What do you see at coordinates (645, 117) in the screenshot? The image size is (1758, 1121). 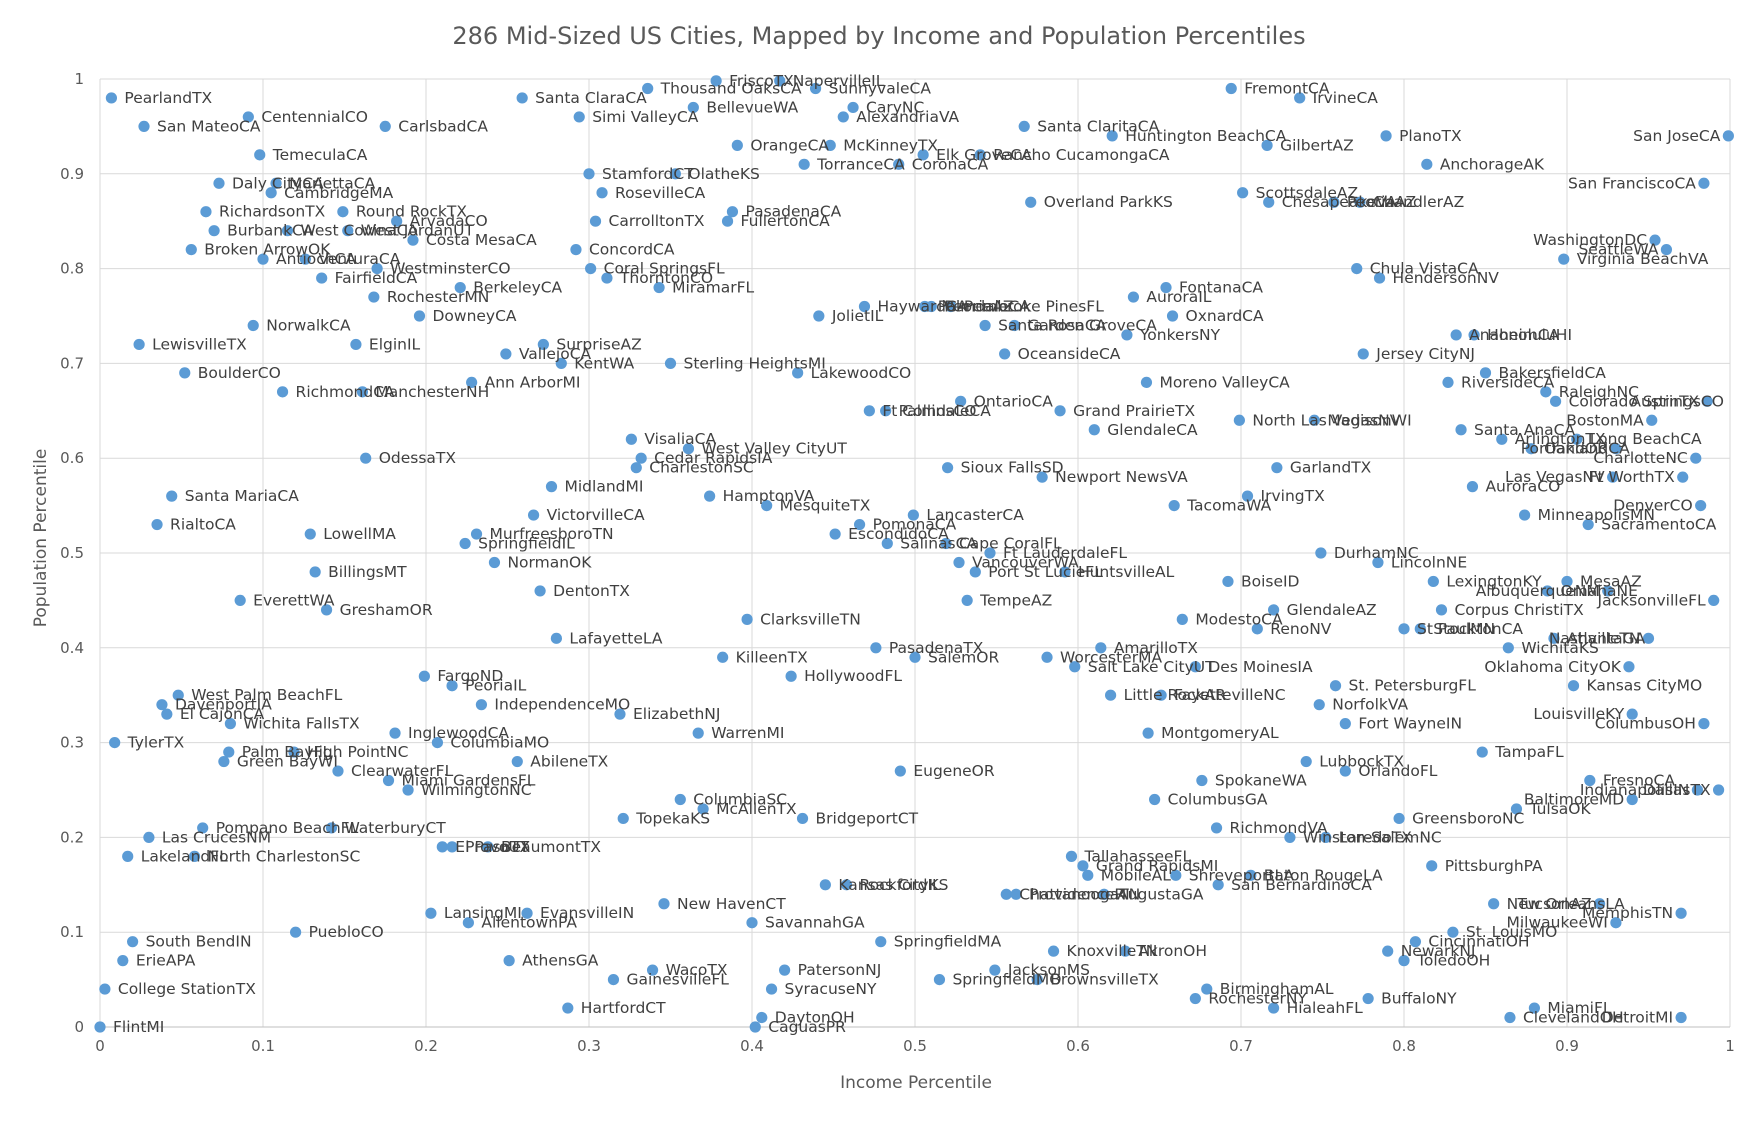 I see `point-label: Simi ValleyCA` at bounding box center [645, 117].